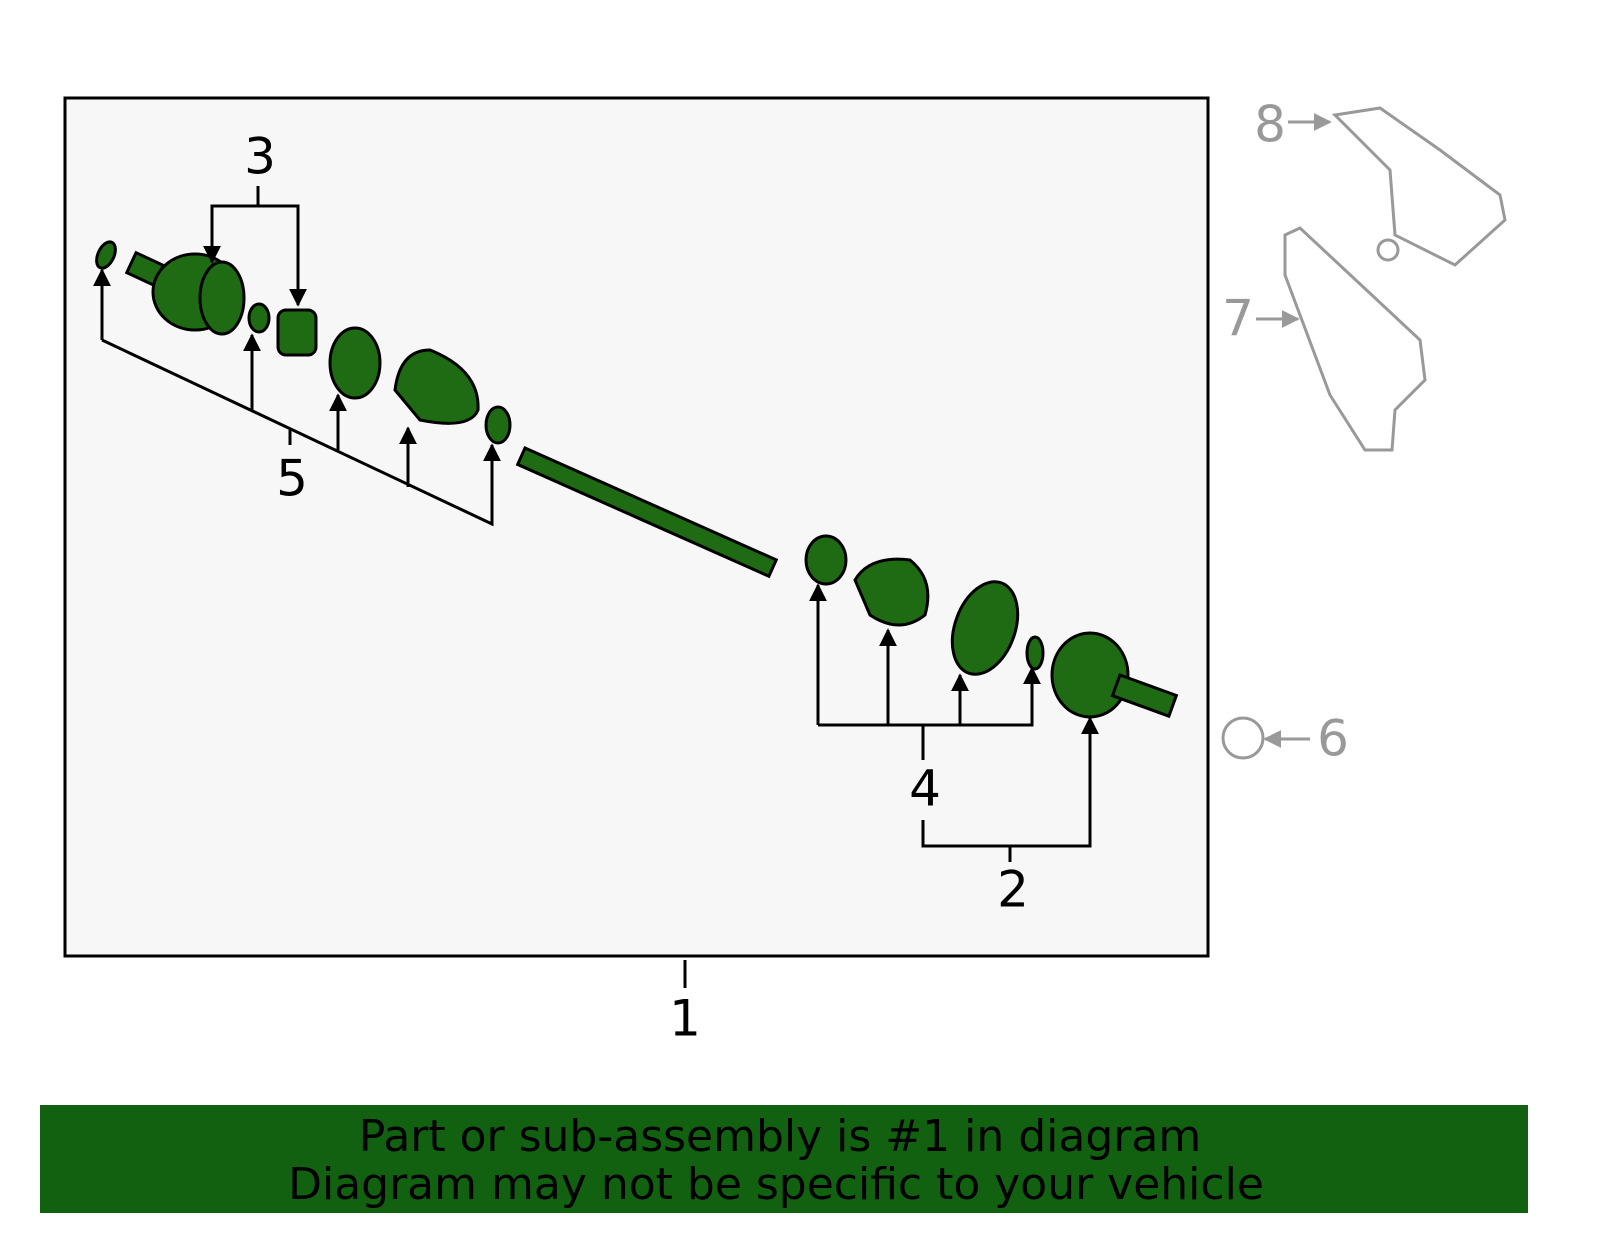  What do you see at coordinates (925, 789) in the screenshot?
I see `callout: 4` at bounding box center [925, 789].